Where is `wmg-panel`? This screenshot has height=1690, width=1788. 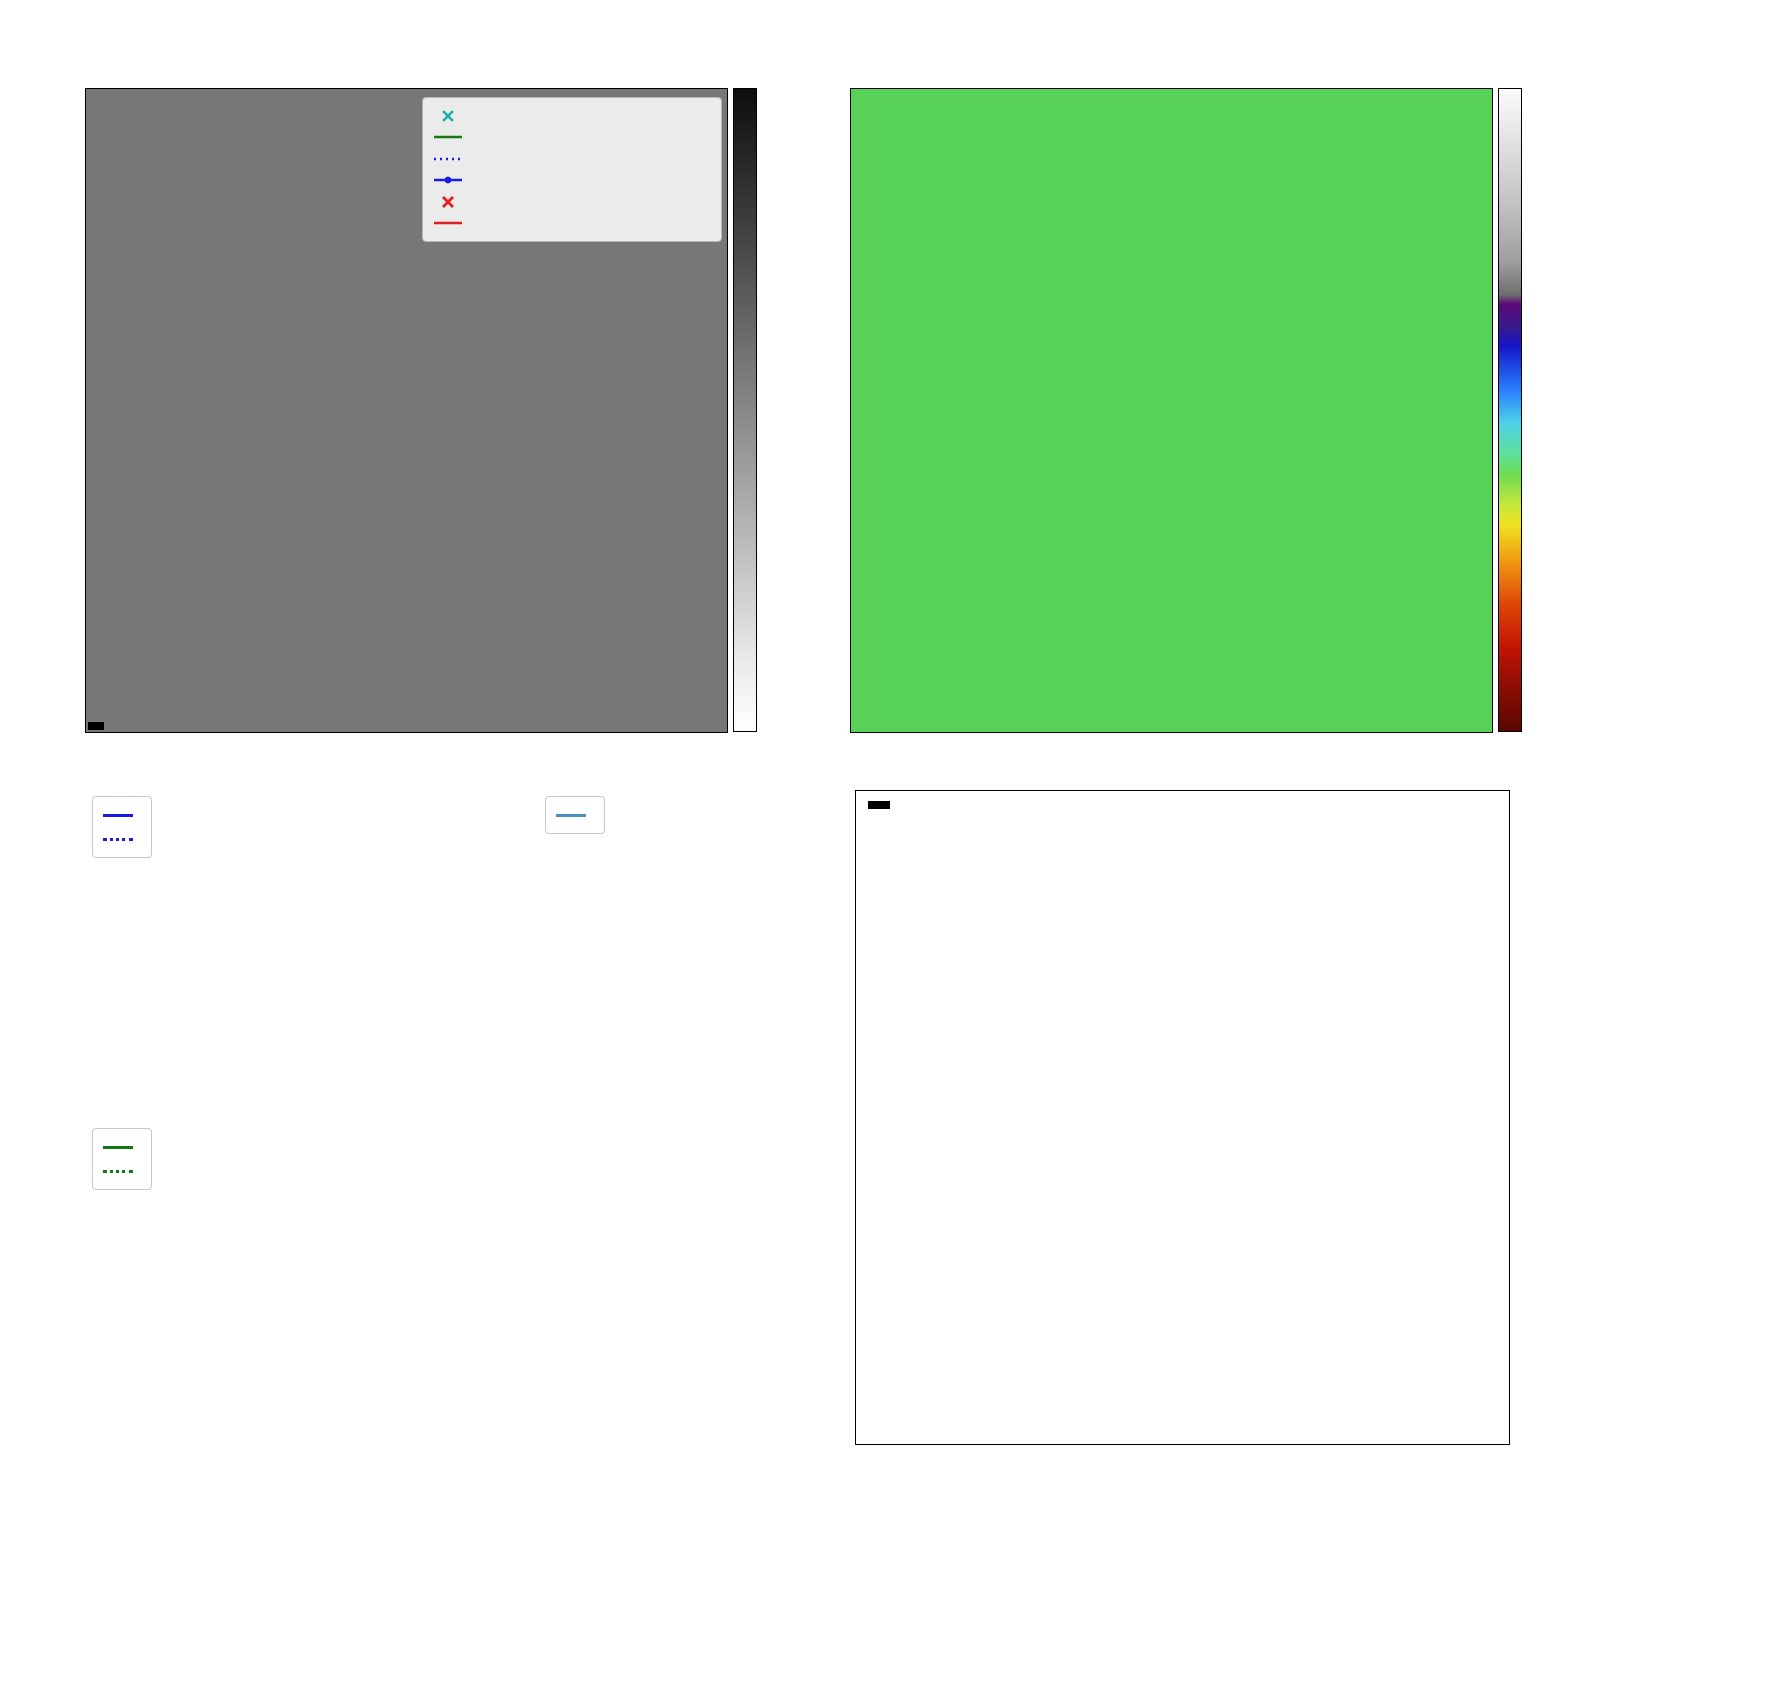
wmg-panel is located at coordinates (1182, 1117).